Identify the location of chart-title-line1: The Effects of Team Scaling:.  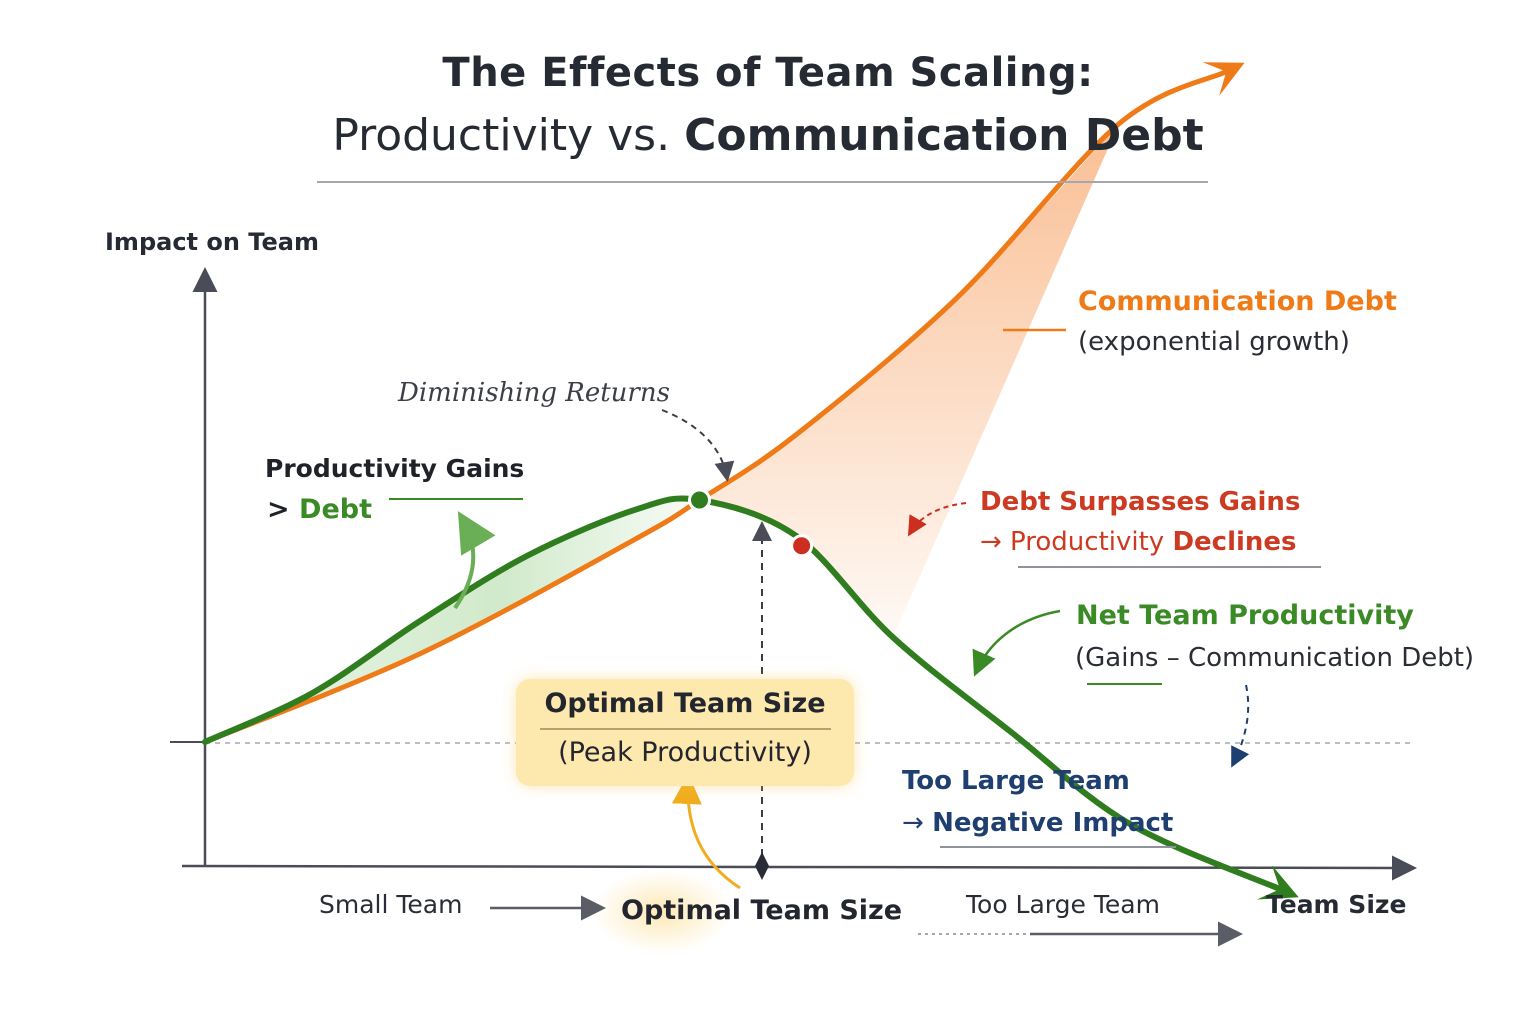
(768, 73).